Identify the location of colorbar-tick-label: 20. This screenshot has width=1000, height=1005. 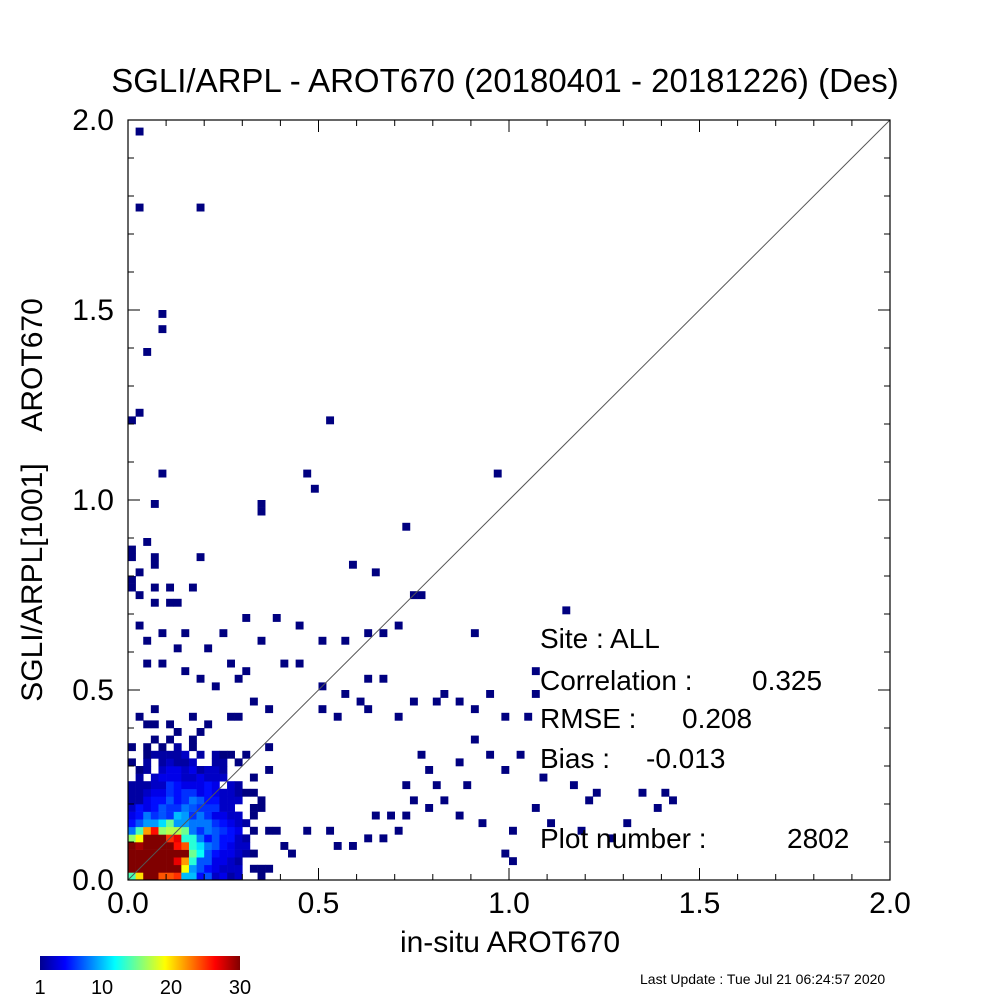
(171, 988).